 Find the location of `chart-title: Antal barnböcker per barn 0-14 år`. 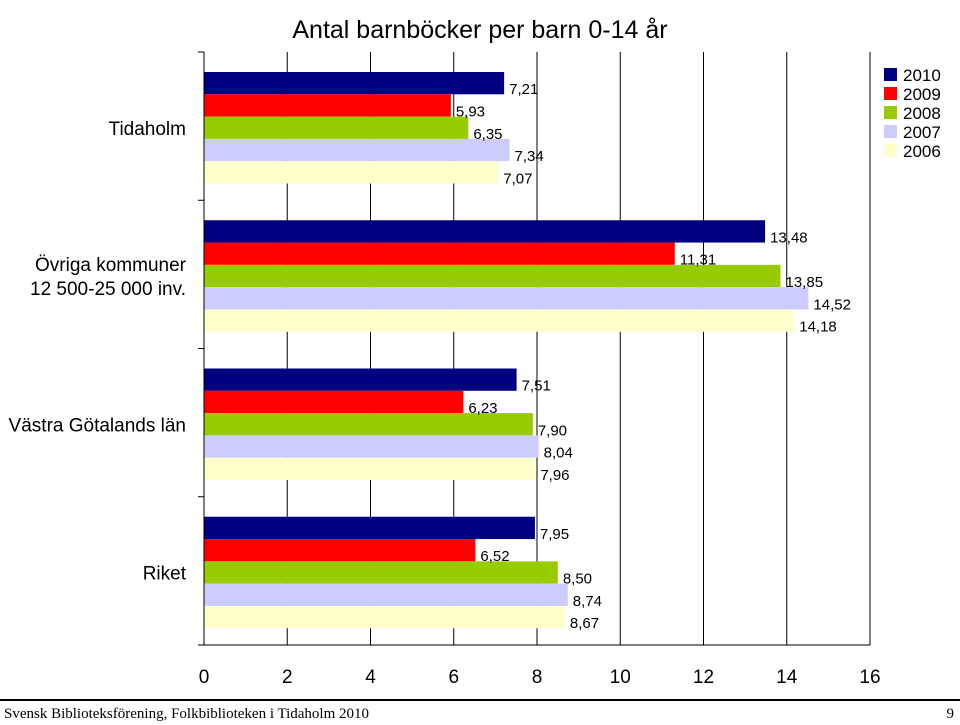

chart-title: Antal barnböcker per barn 0-14 år is located at coordinates (479, 30).